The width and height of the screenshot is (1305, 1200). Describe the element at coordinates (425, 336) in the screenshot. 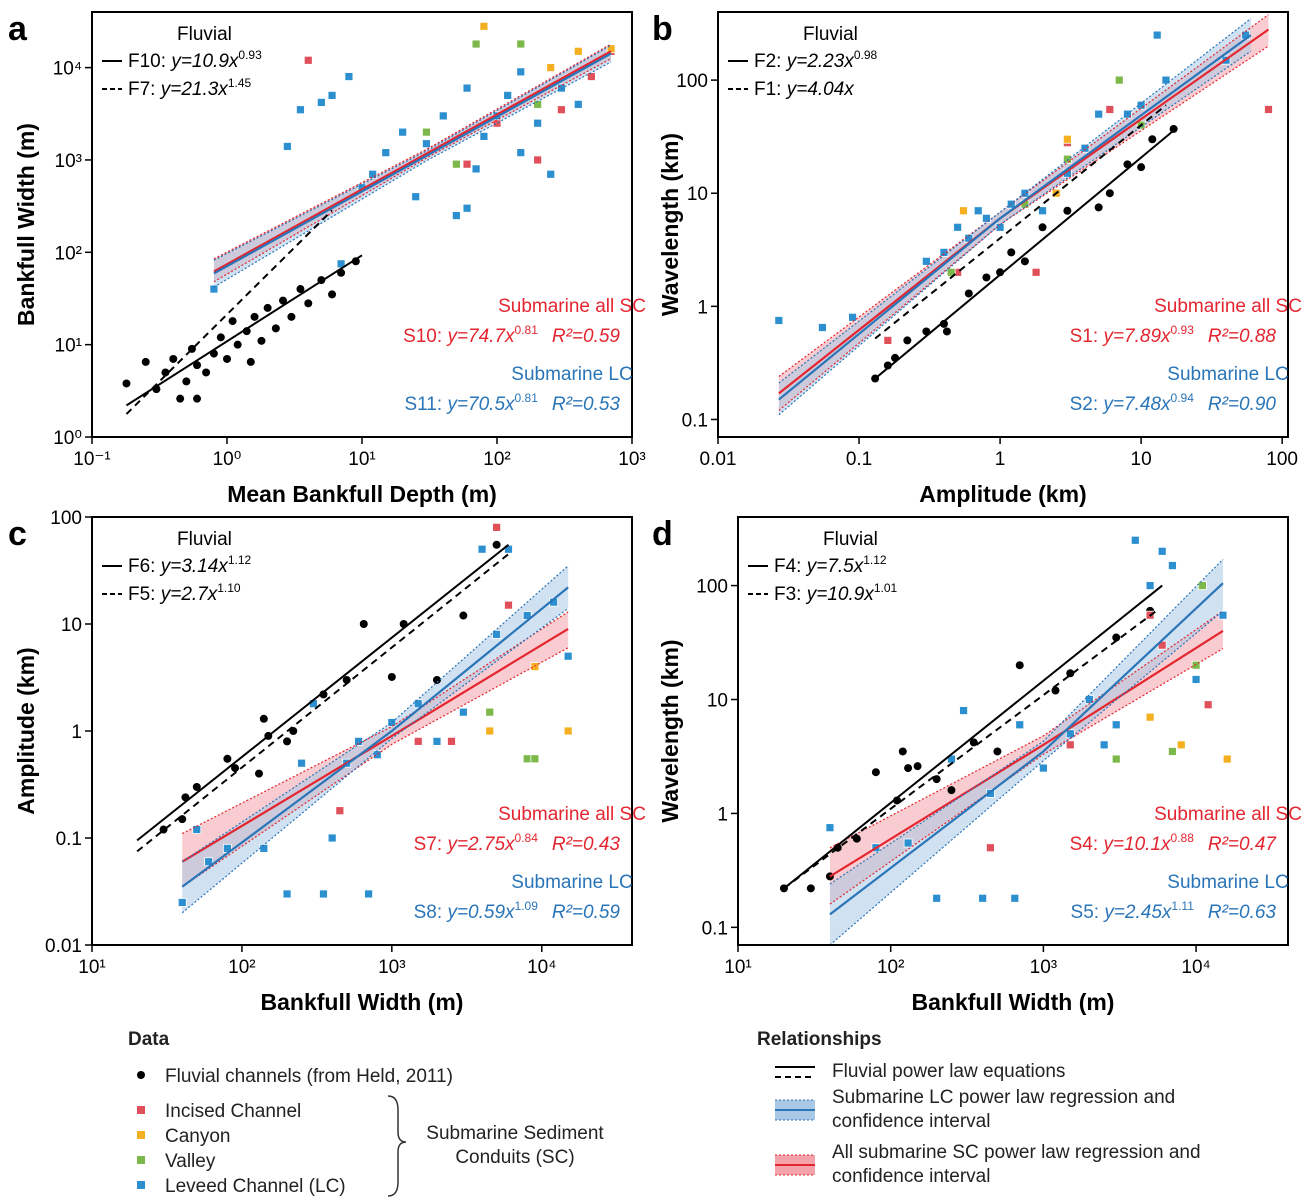

I see `equation-label: S10:` at that location.